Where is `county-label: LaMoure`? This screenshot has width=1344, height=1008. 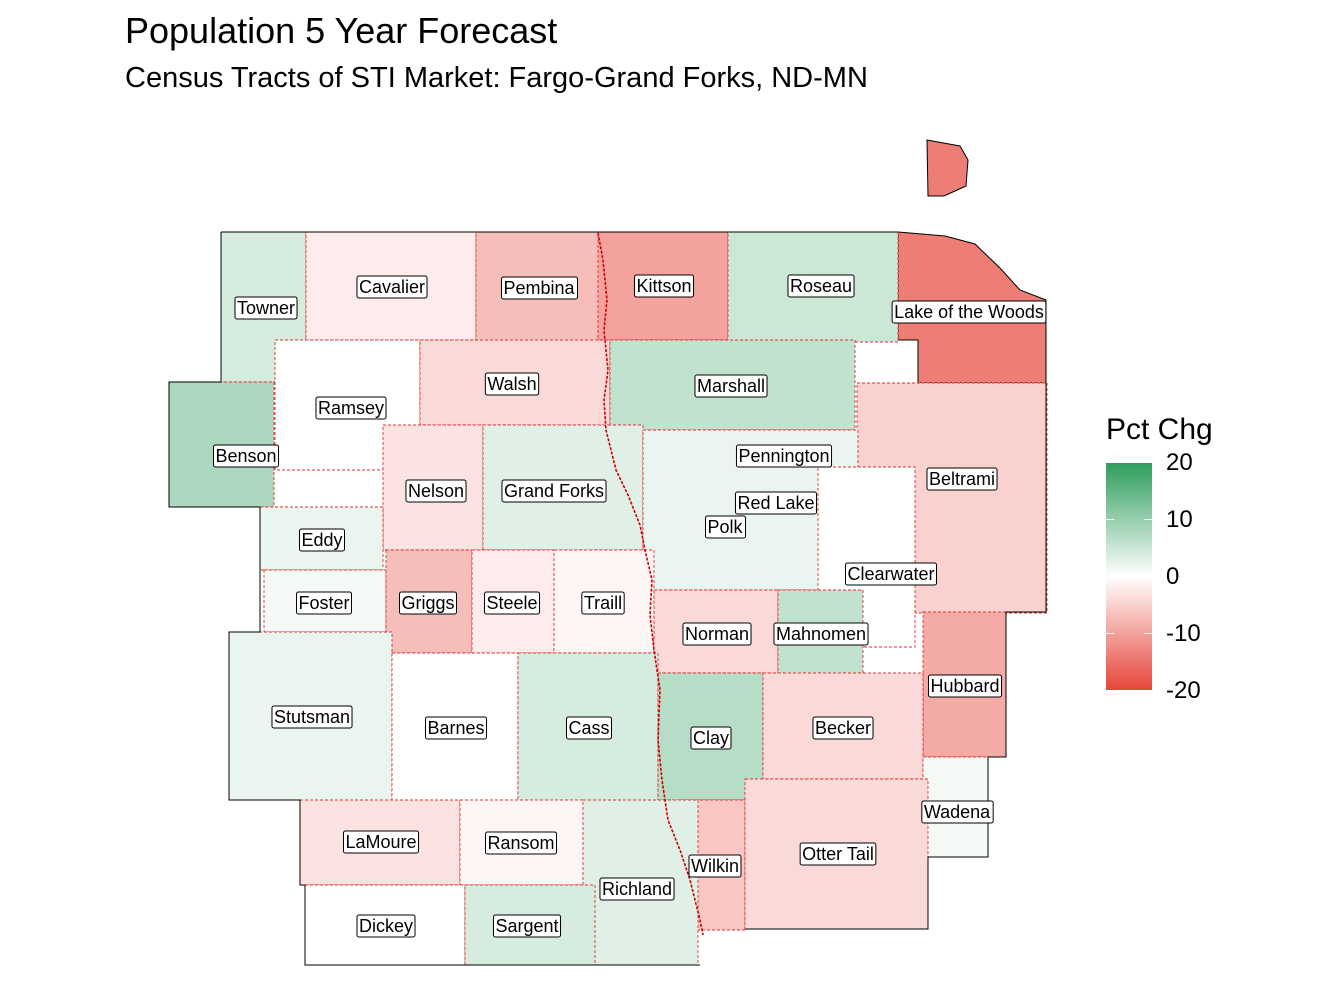
county-label: LaMoure is located at coordinates (380, 842).